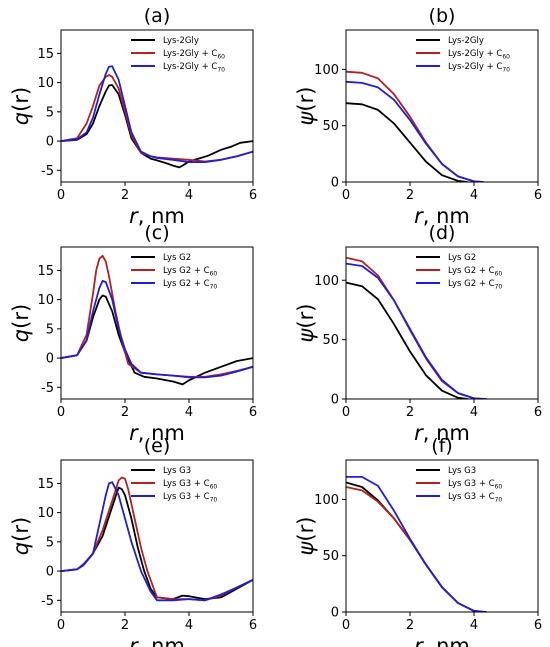 The image size is (550, 647). What do you see at coordinates (21, 106) in the screenshot?
I see `y-axis-label: q(r)` at bounding box center [21, 106].